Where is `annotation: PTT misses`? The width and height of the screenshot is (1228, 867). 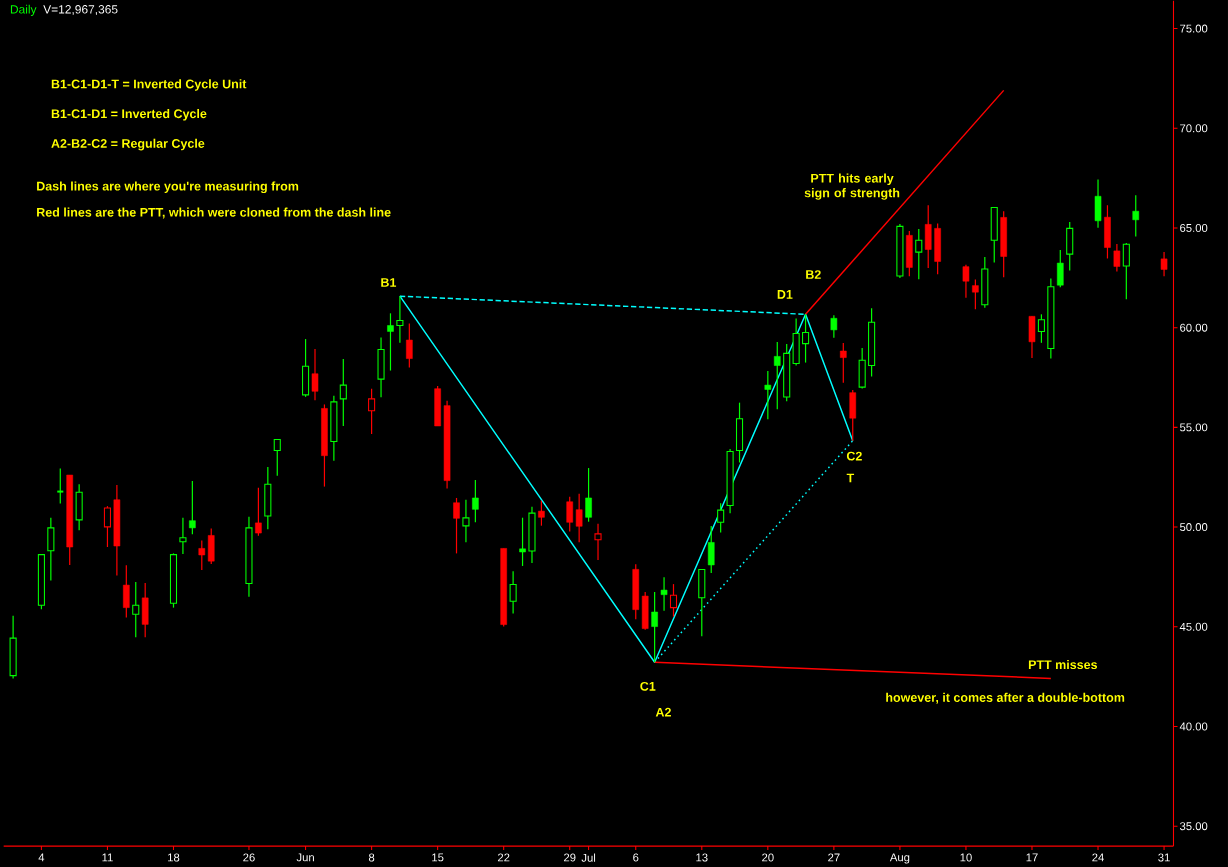
annotation: PTT misses is located at coordinates (1063, 664).